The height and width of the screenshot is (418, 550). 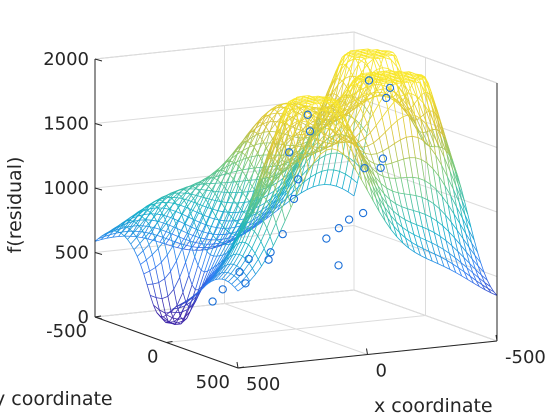 What do you see at coordinates (66, 331) in the screenshot?
I see `y-tick-label: -500` at bounding box center [66, 331].